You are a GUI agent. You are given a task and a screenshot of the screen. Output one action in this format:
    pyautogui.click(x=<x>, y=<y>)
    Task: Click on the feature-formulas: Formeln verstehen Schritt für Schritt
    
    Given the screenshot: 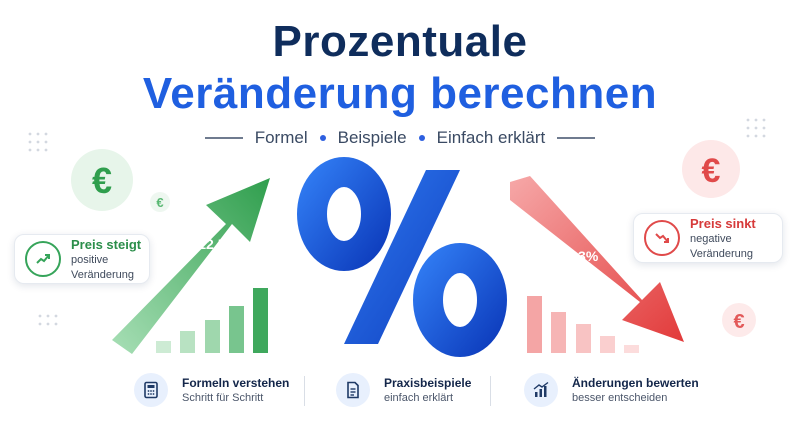 What is the action you would take?
    pyautogui.click(x=211, y=390)
    